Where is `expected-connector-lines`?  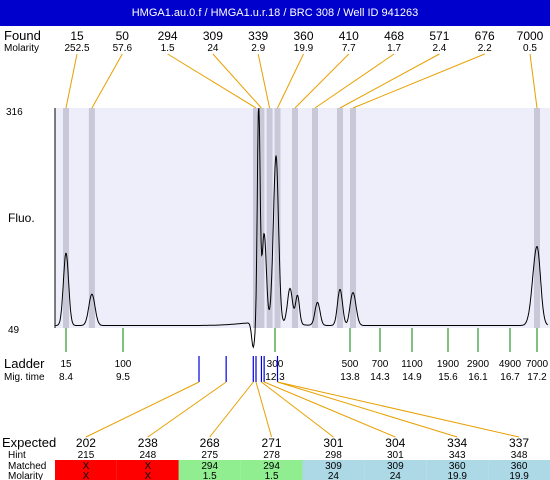
expected-connector-lines is located at coordinates (302, 409).